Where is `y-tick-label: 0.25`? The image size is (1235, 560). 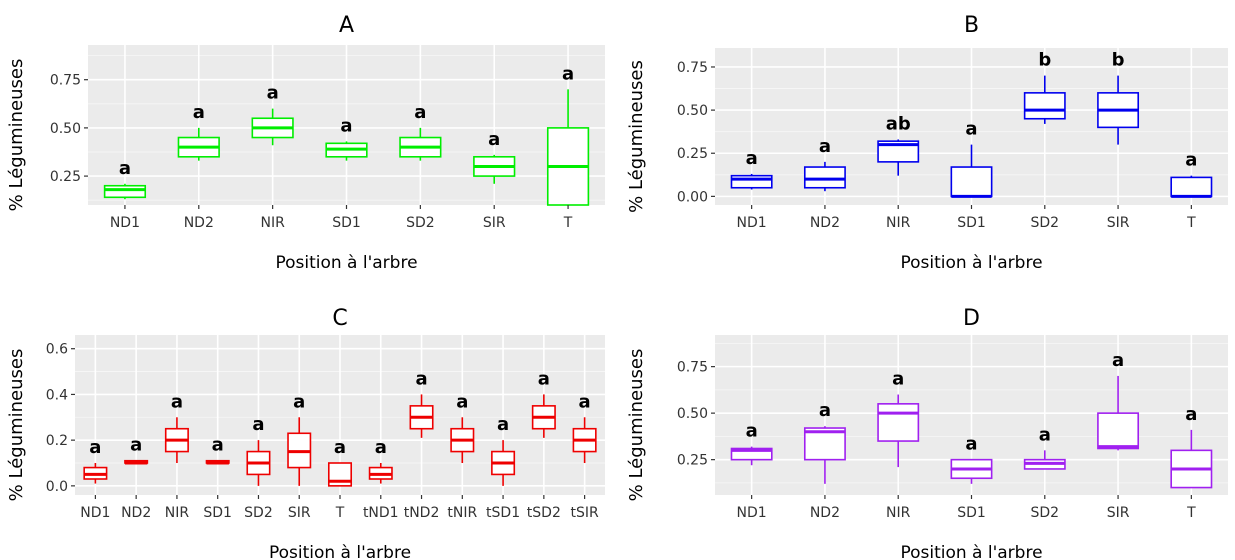
y-tick-label: 0.25 is located at coordinates (692, 461).